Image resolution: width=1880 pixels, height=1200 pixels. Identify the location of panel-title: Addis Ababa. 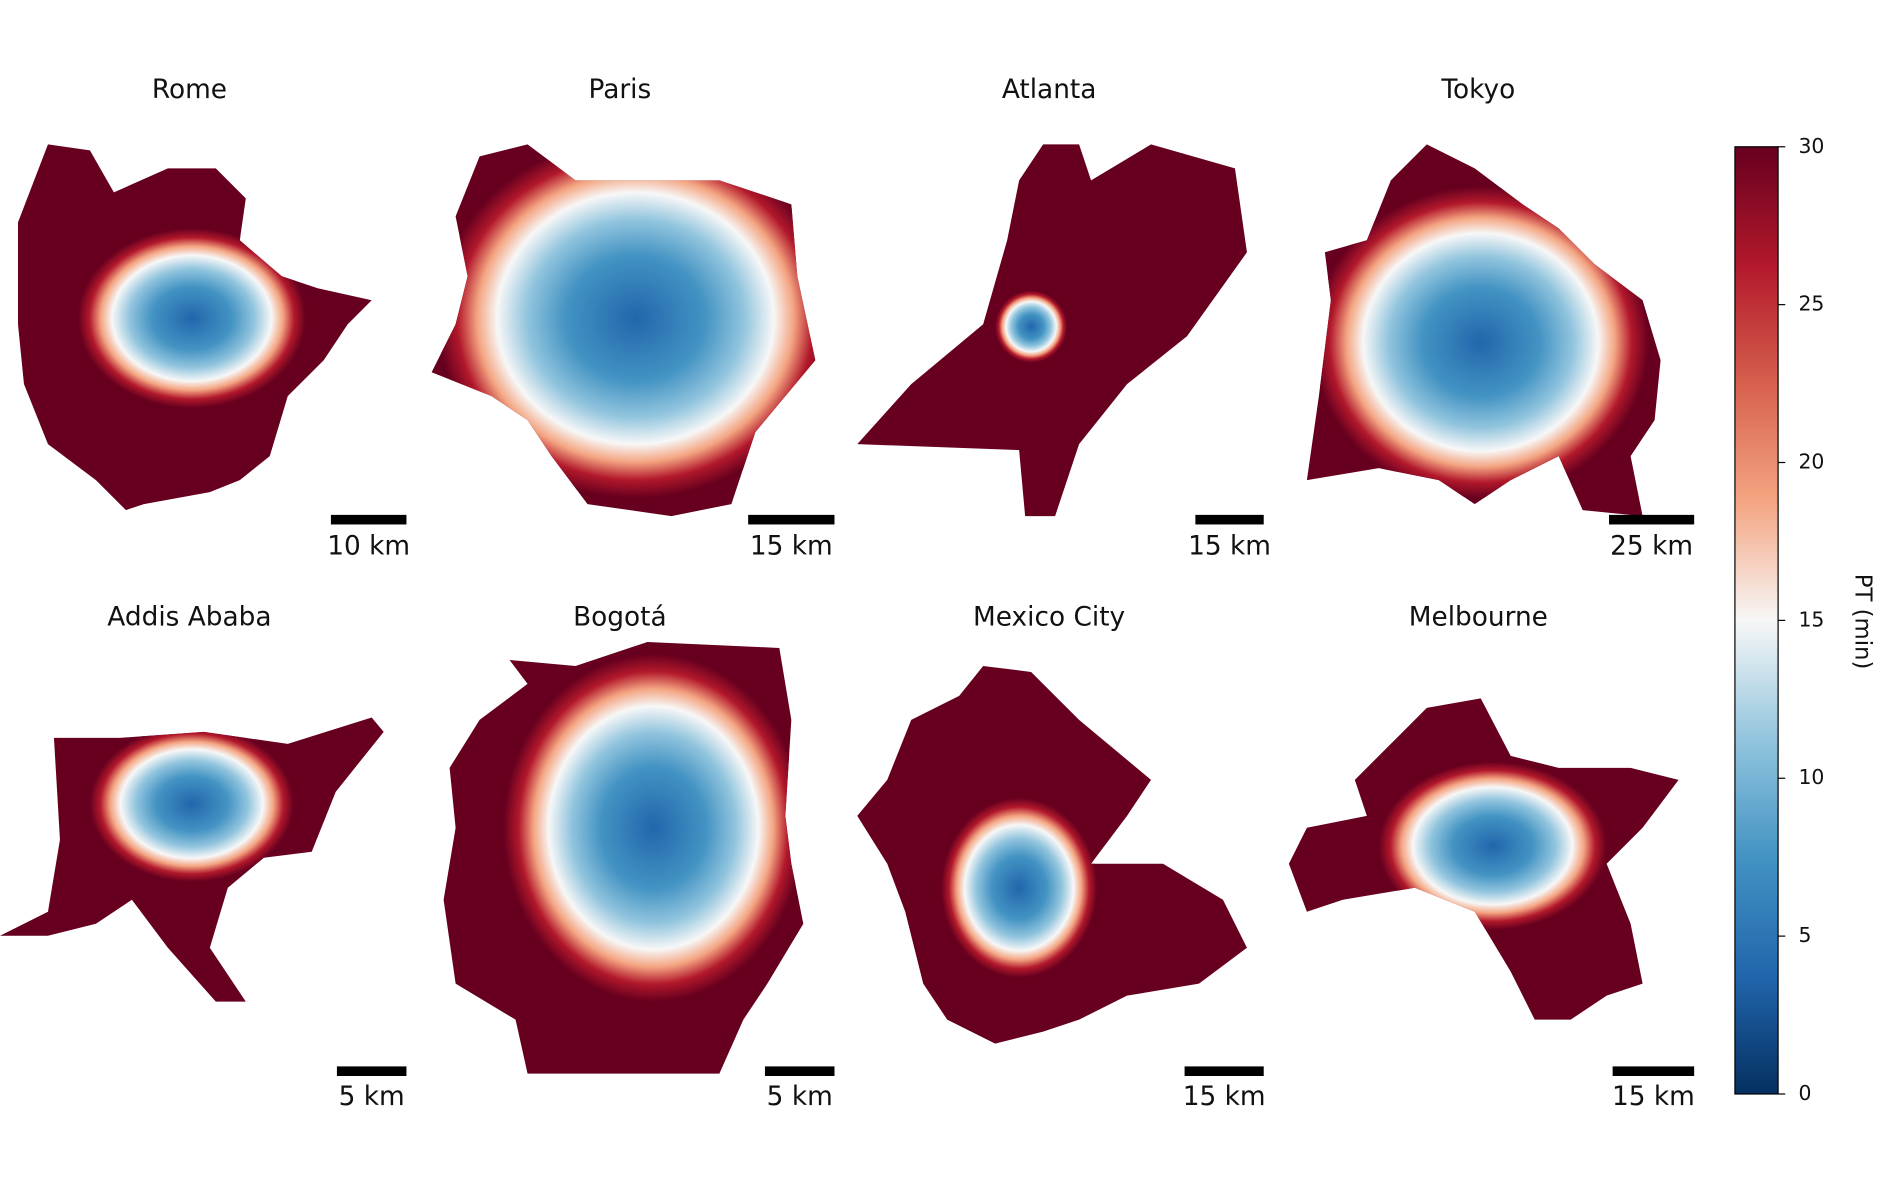
(189, 617).